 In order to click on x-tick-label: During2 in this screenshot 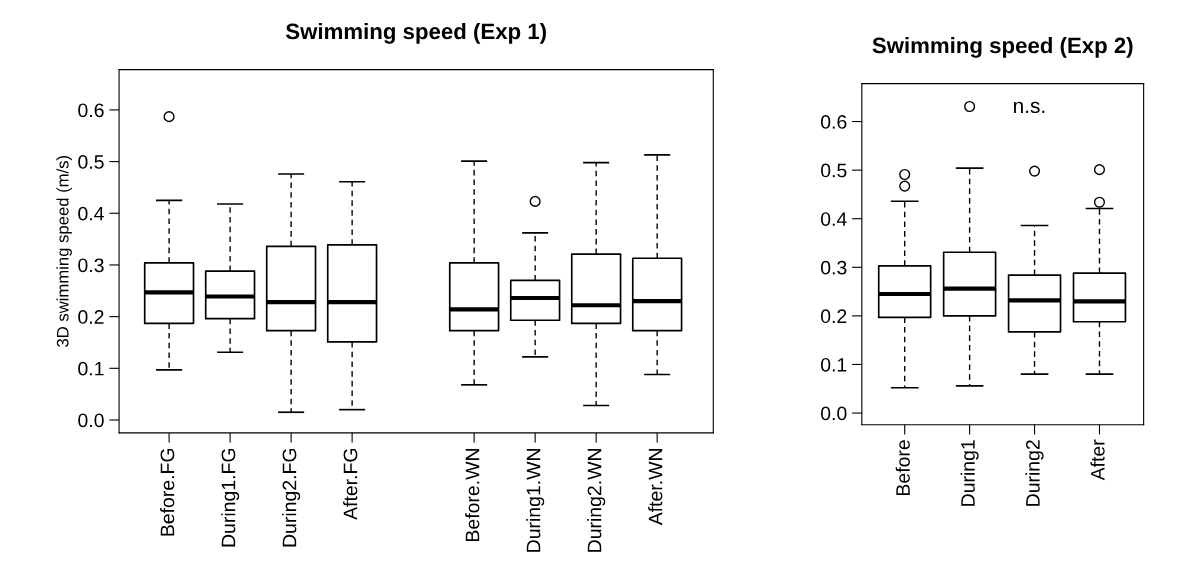, I will do `click(1034, 473)`.